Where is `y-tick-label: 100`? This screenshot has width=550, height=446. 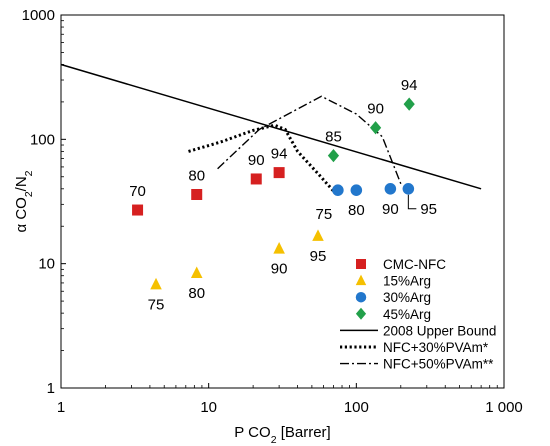 y-tick-label: 100 is located at coordinates (42, 139).